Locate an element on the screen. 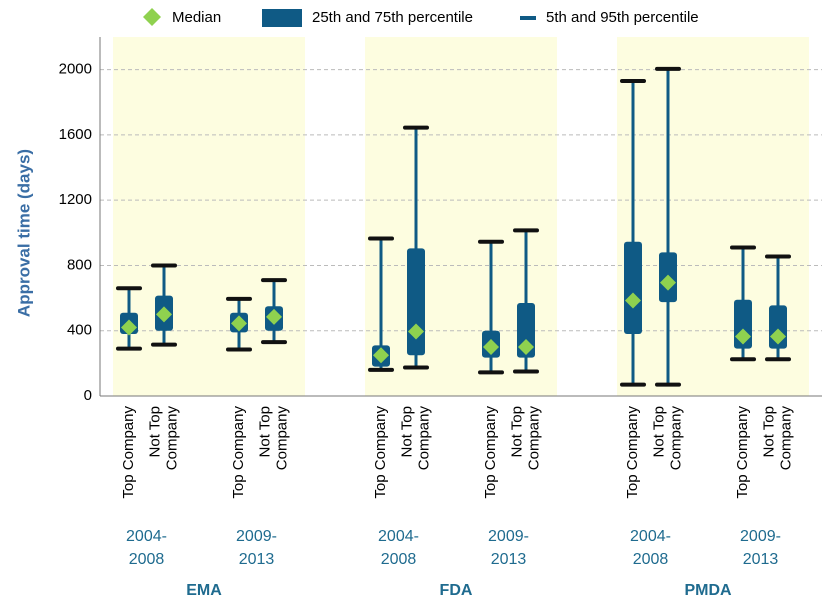  y-tick-label: 2000 is located at coordinates (75, 69).